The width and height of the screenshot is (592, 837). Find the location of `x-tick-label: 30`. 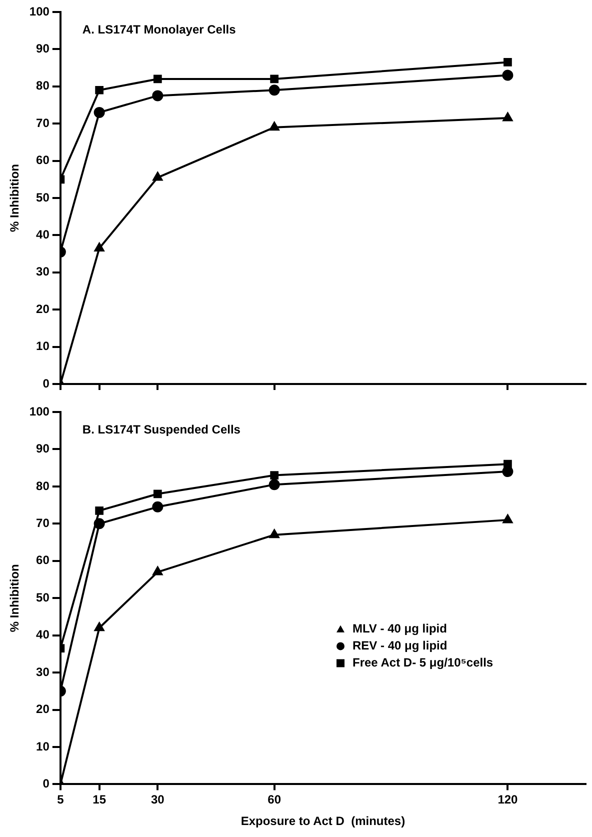

x-tick-label: 30 is located at coordinates (157, 799).